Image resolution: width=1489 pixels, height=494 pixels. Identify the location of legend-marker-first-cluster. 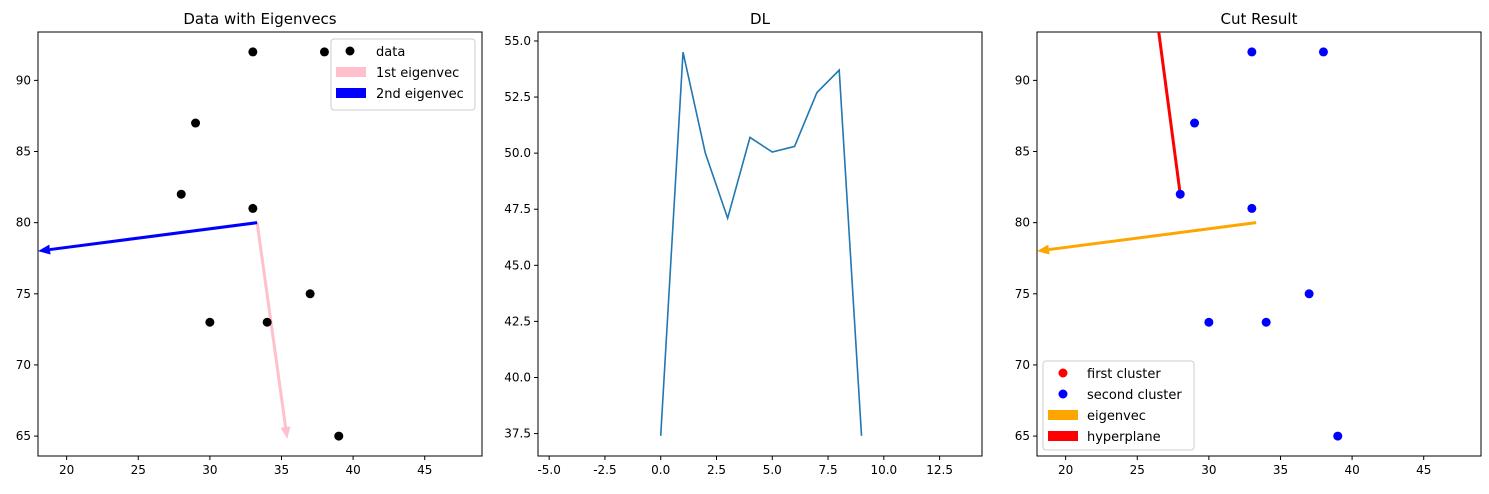
(1063, 373).